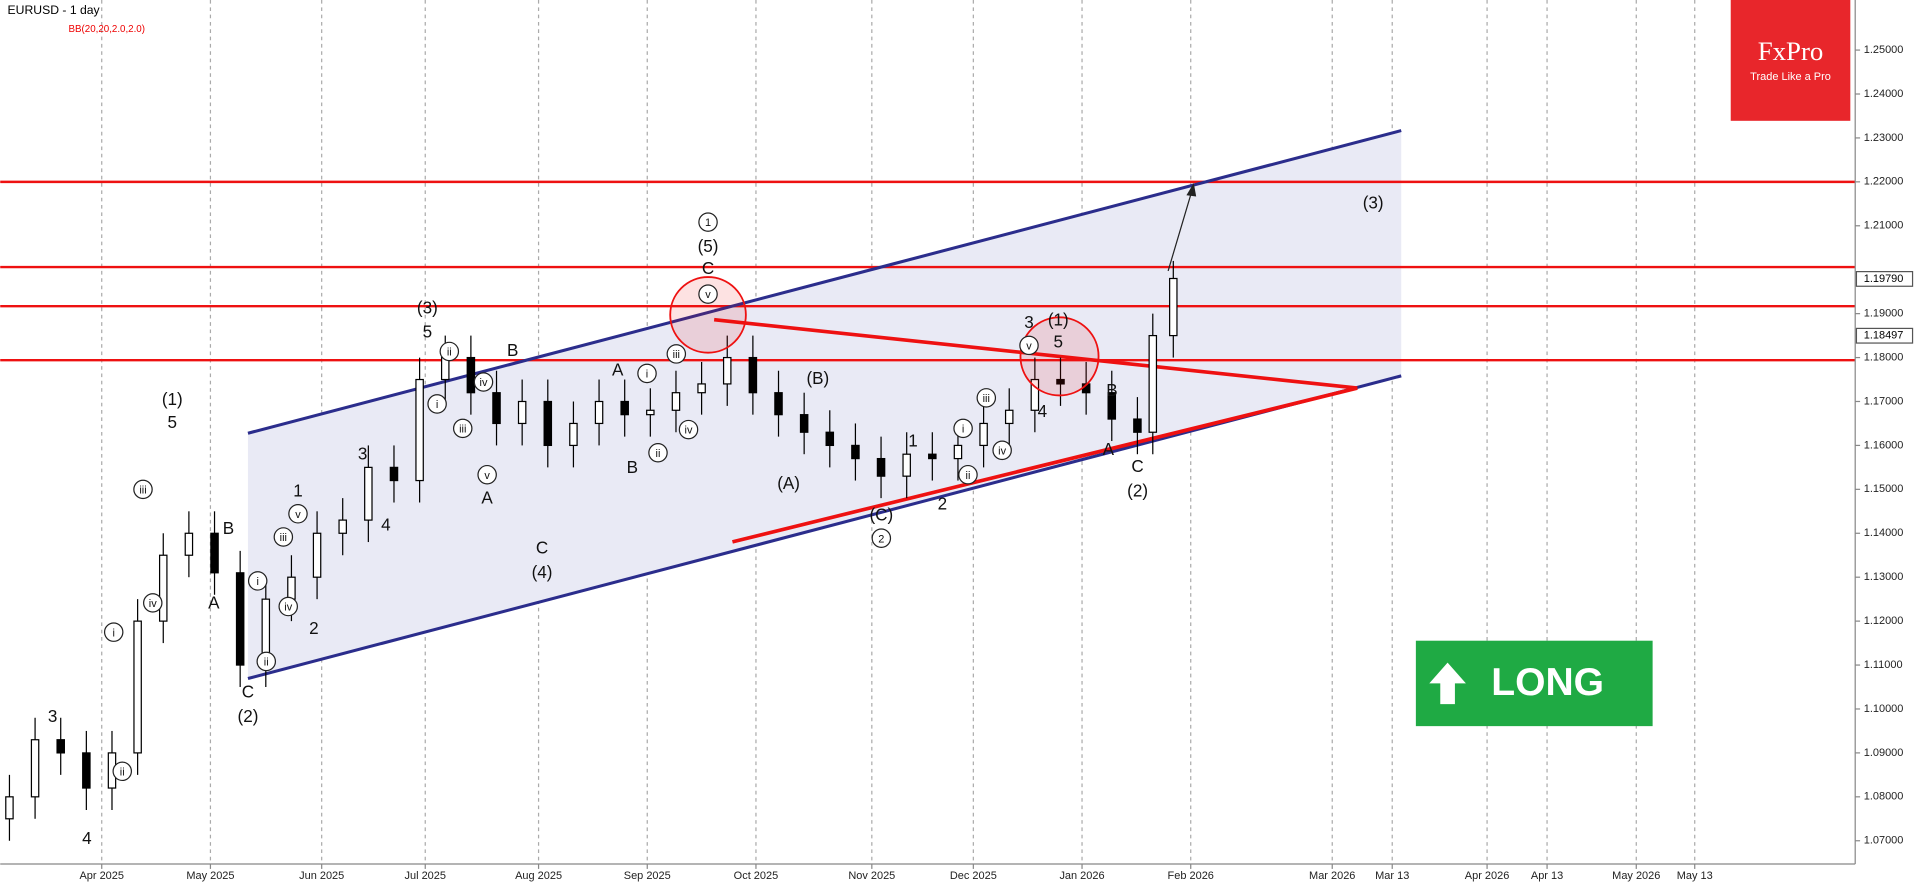 The height and width of the screenshot is (886, 1914). Describe the element at coordinates (1884, 314) in the screenshot. I see `y-tick-label: 1.19000` at that location.